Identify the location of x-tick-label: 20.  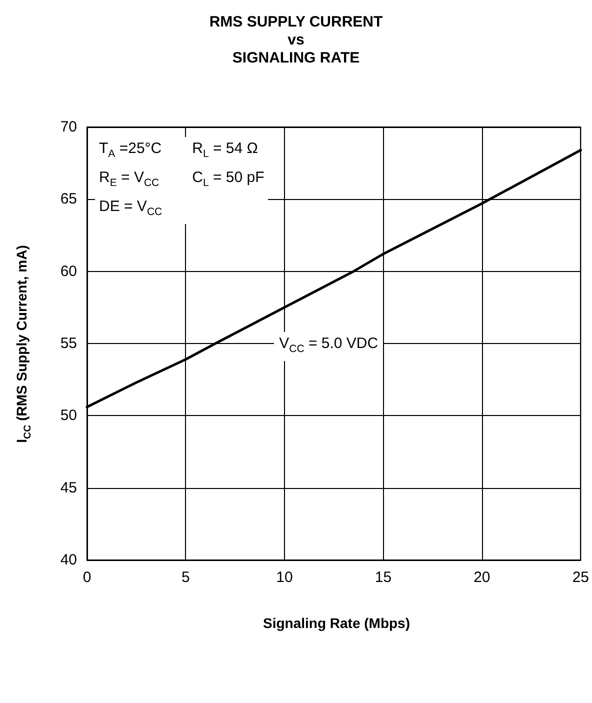
(482, 577).